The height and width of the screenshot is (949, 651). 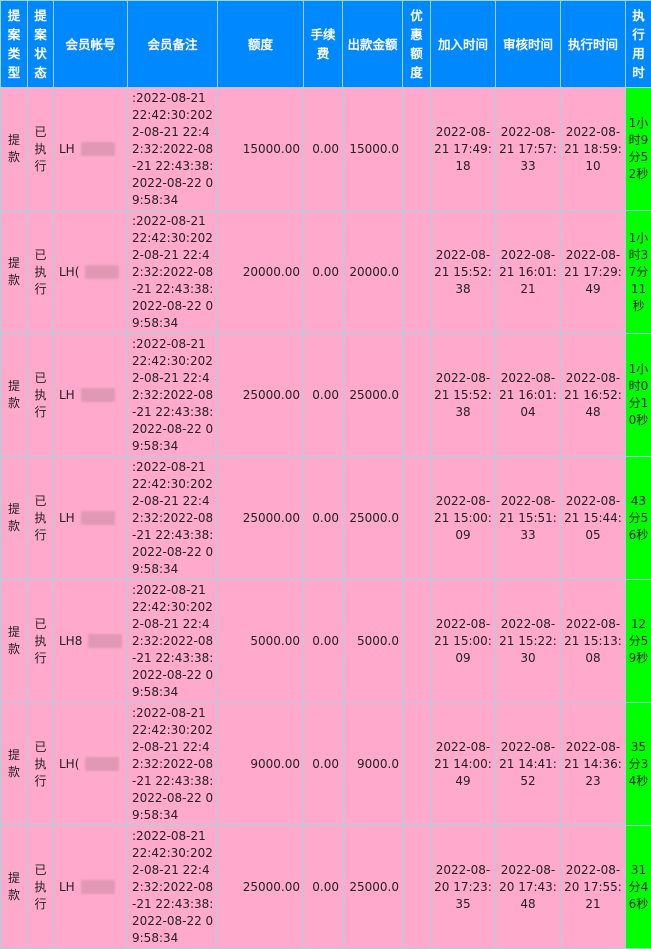 I want to click on cell-account: LH8, so click(x=91, y=641).